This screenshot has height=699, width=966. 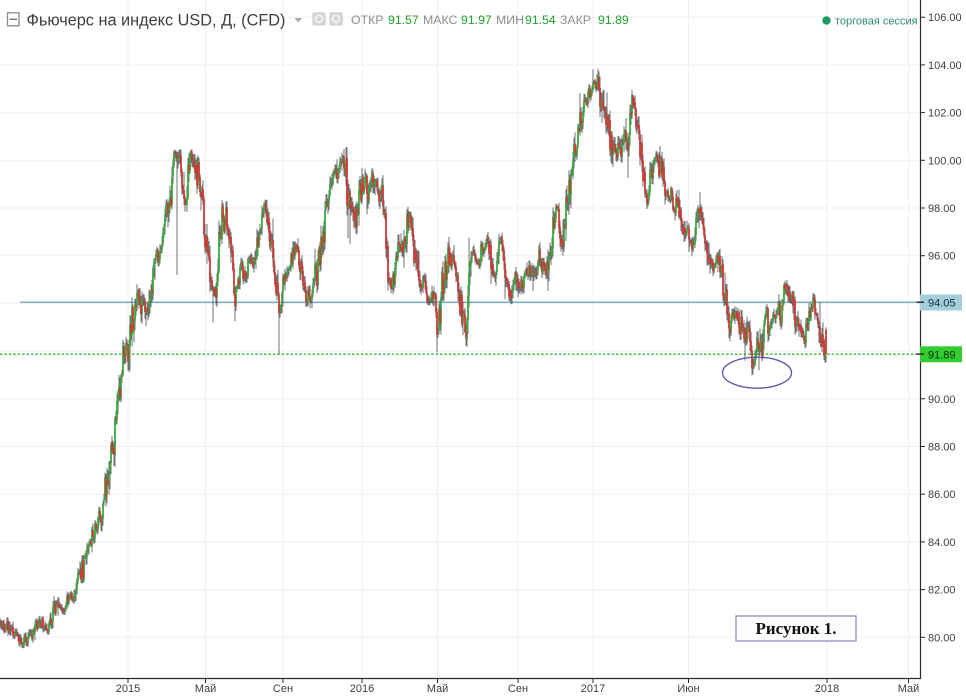 I want to click on svg-text: 100.00, so click(x=945, y=161).